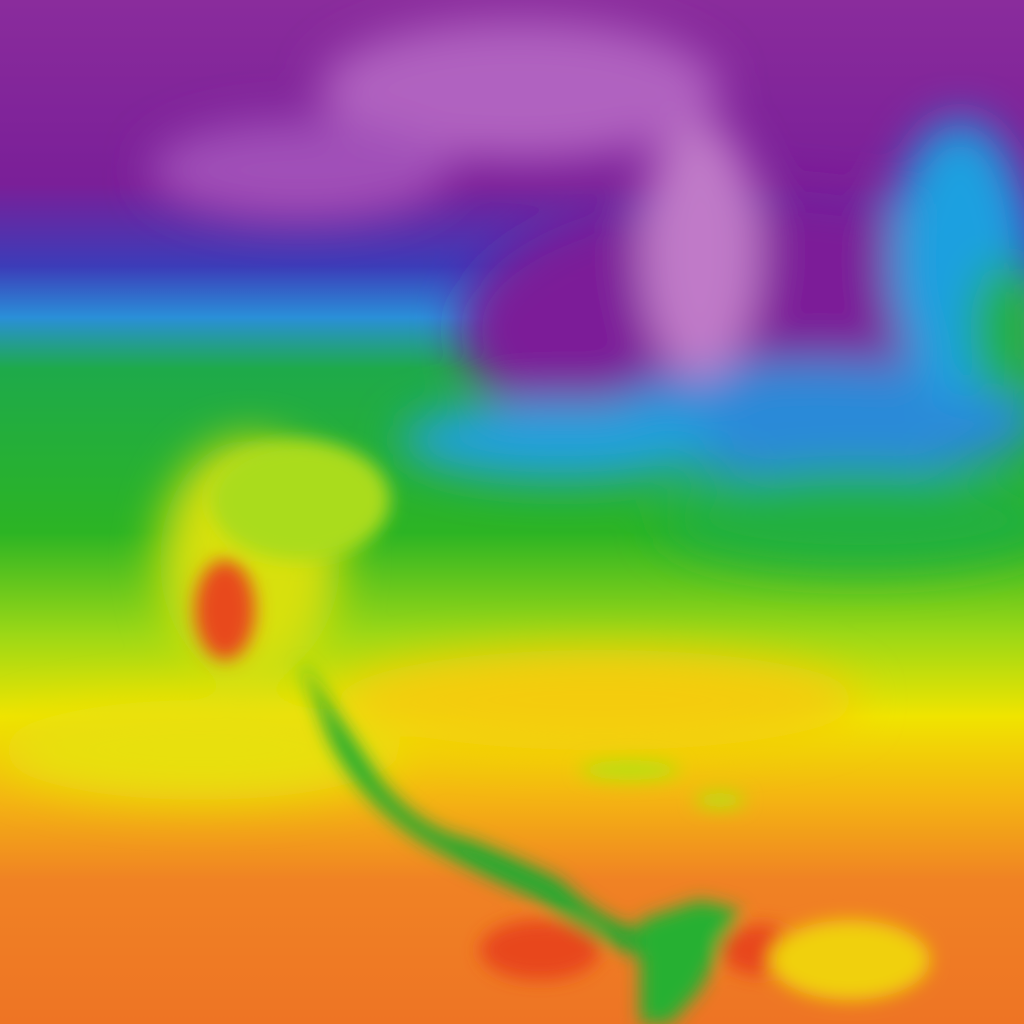  What do you see at coordinates (690, 962) in the screenshot?
I see `andes-north` at bounding box center [690, 962].